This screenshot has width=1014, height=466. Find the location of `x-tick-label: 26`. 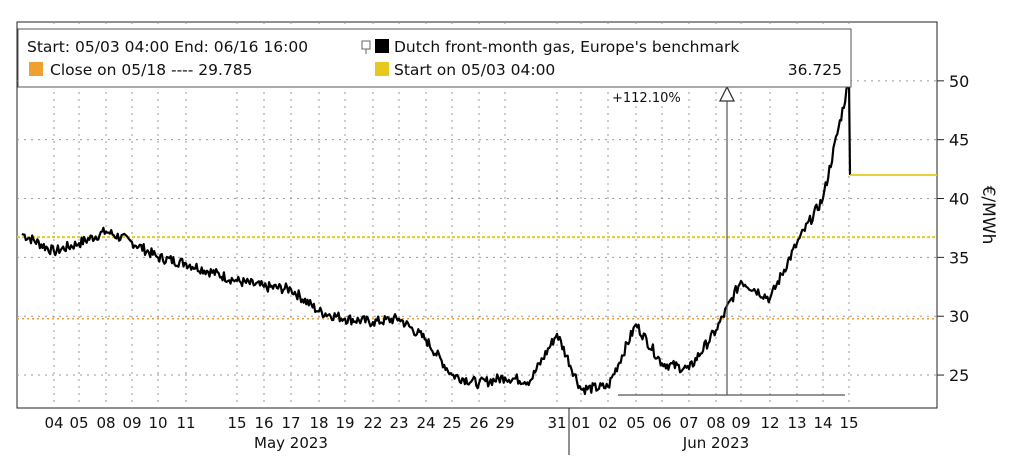

x-tick-label: 26 is located at coordinates (478, 423).